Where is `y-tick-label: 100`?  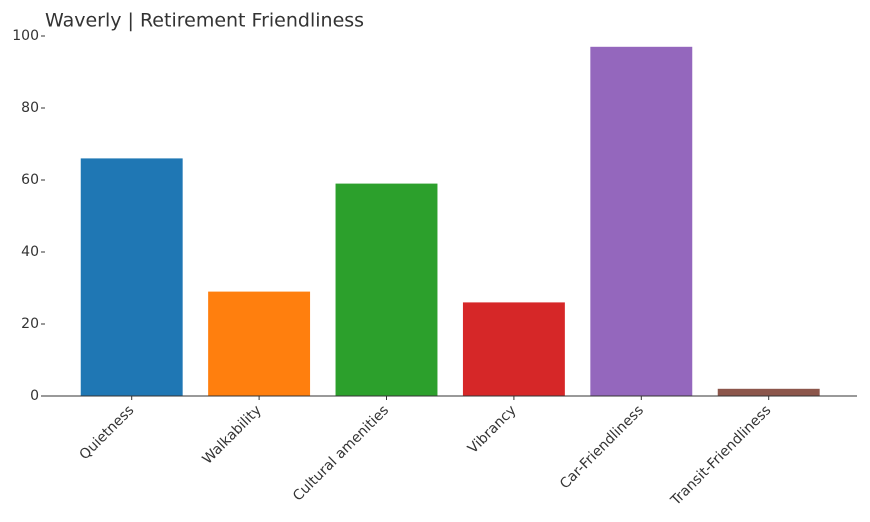 y-tick-label: 100 is located at coordinates (25, 36).